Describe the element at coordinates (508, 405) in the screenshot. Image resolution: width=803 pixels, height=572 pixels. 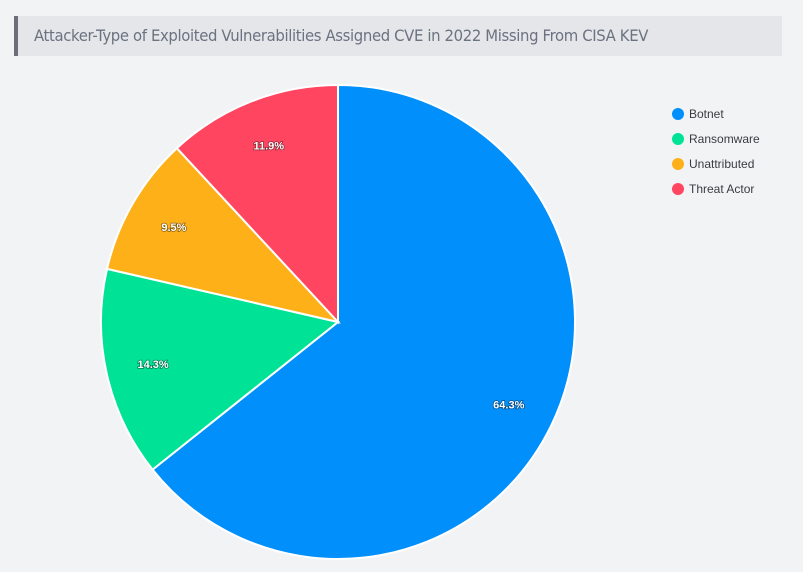
I see `data-label: 64.3%` at that location.